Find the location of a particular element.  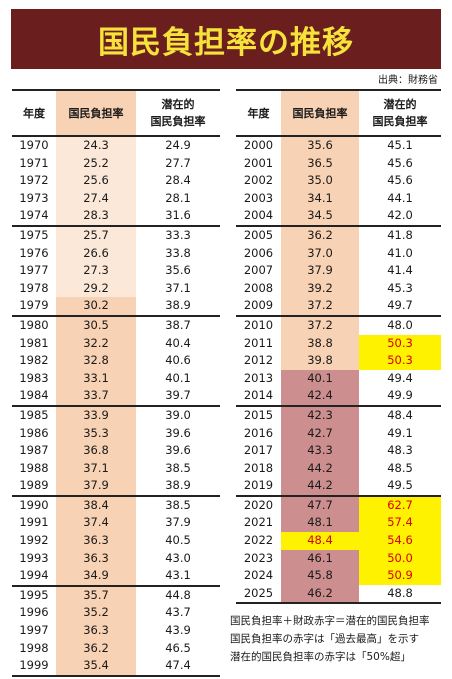

table-row: 1985 33.9 39.0 is located at coordinates (116, 415).